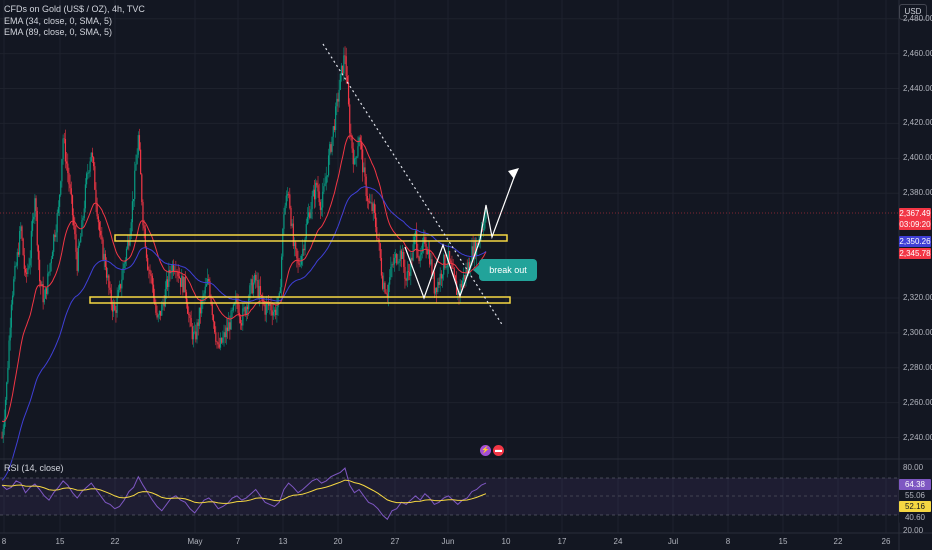 Image resolution: width=932 pixels, height=550 pixels. I want to click on rsi-ma-tag: 52.16, so click(915, 506).